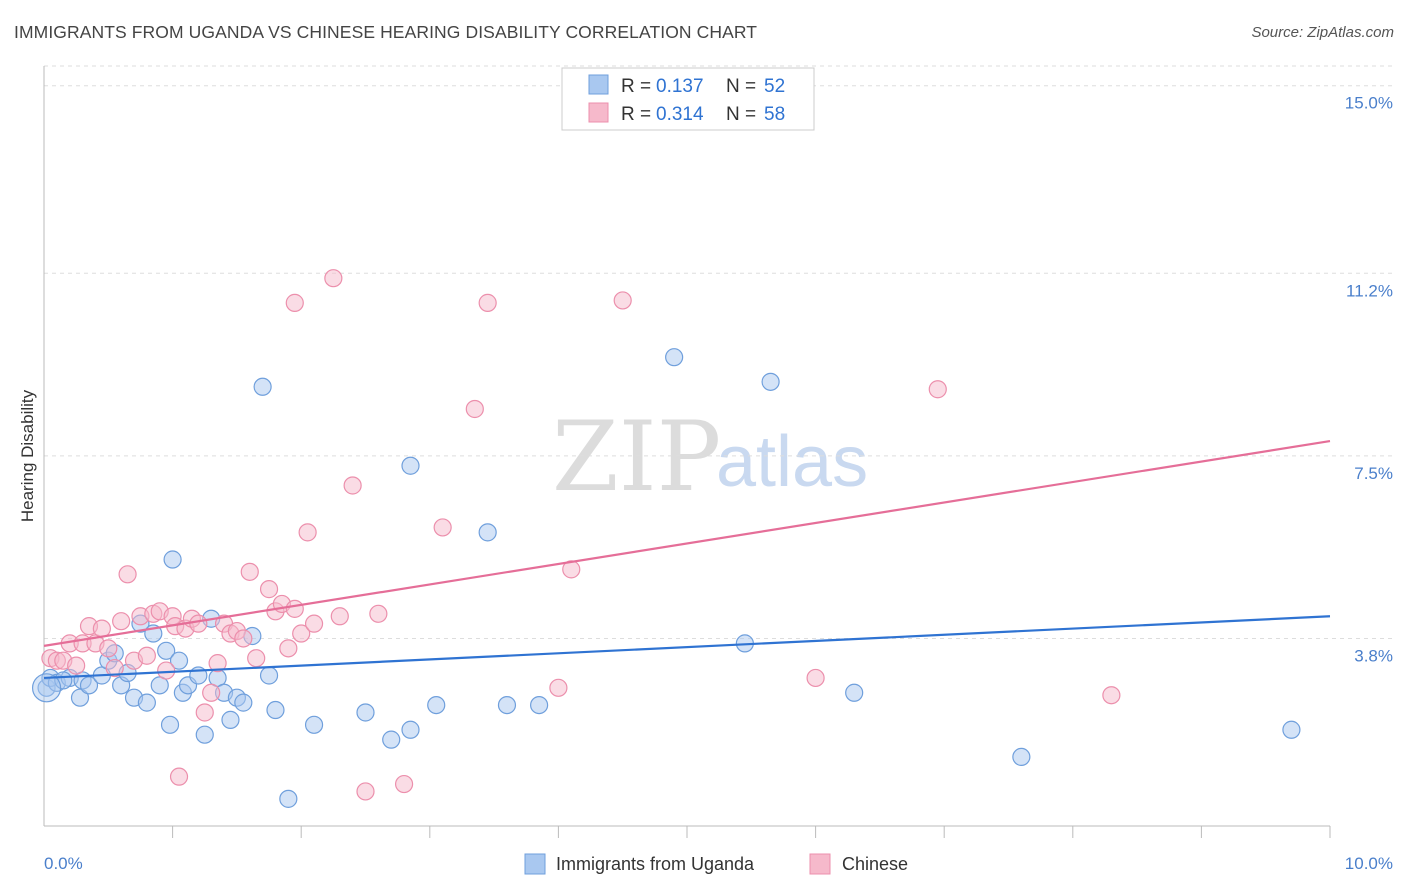 This screenshot has width=1406, height=892. Describe the element at coordinates (1322, 32) in the screenshot. I see `source-credit: Source: ZipAtlas.com` at that location.